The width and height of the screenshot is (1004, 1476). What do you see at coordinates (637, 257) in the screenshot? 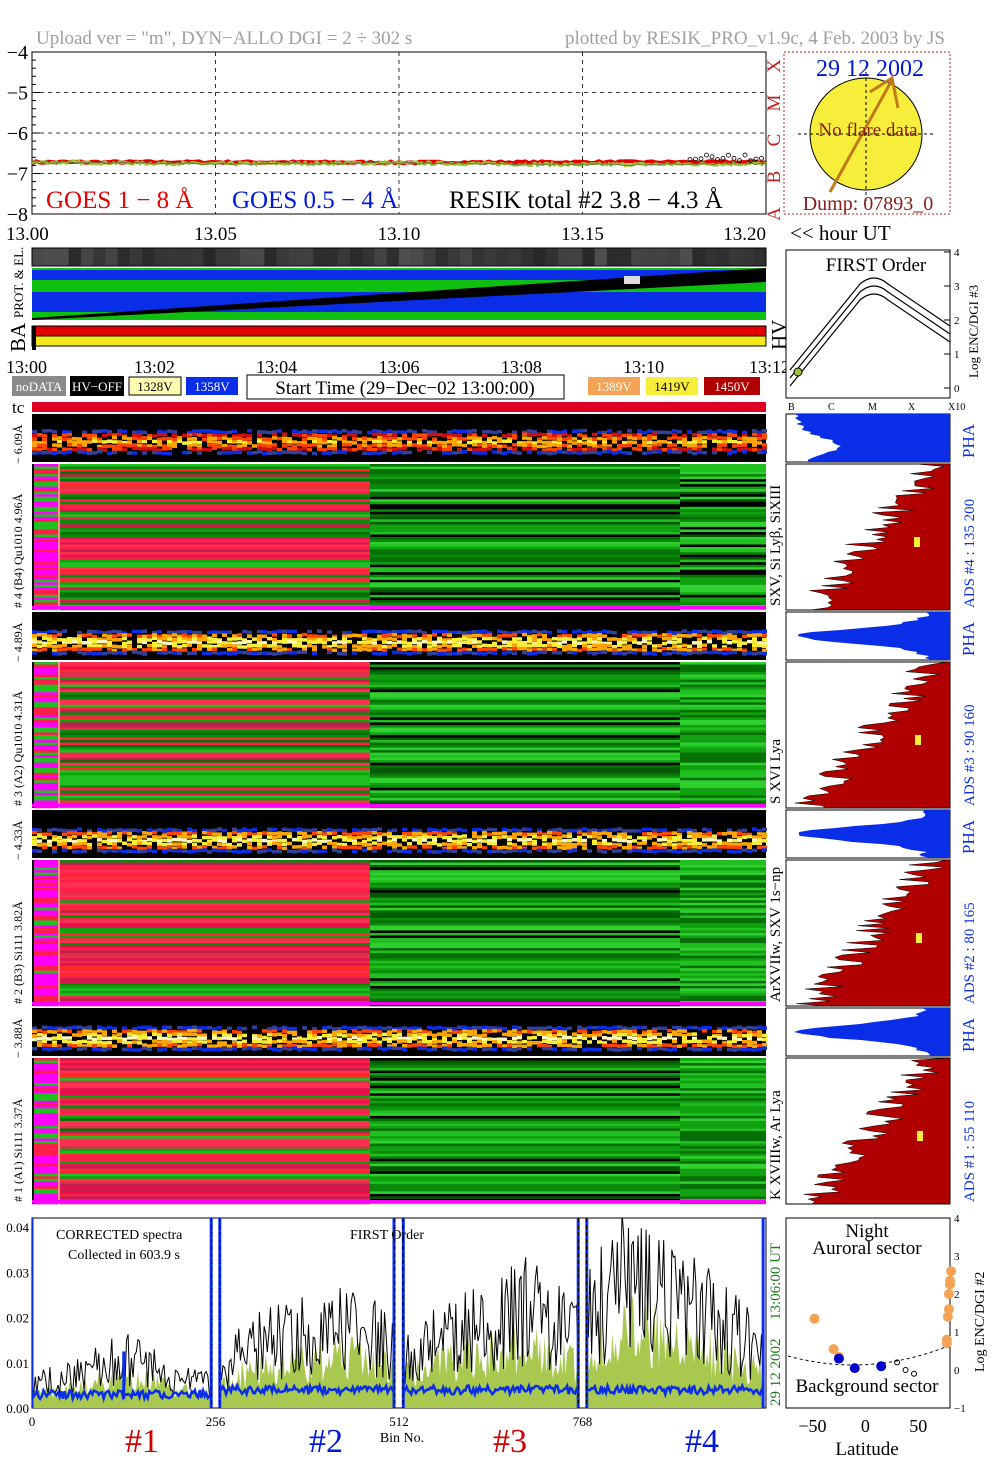
I see `prot-strip` at bounding box center [637, 257].